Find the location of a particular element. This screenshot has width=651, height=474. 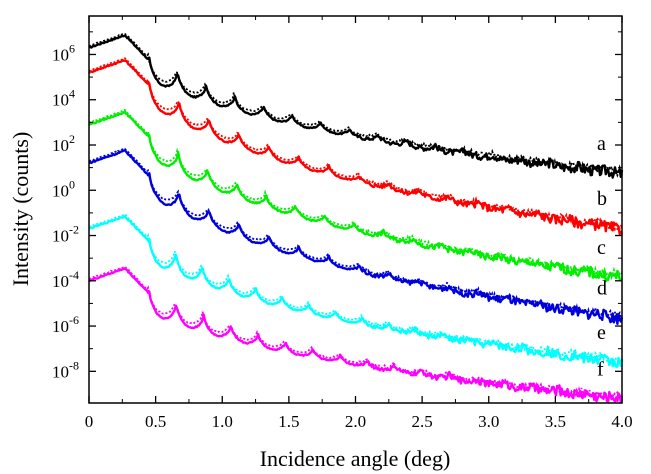

y-tick-label: 10⁴ is located at coordinates (63, 98).